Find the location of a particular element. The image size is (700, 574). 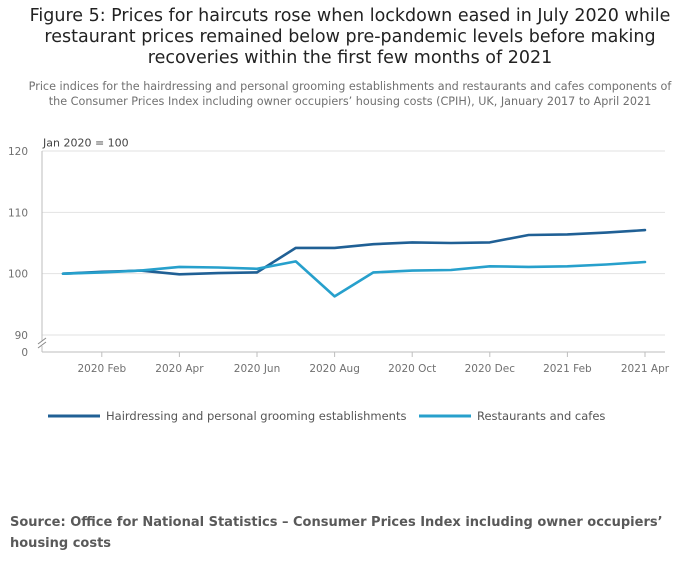

x-tick-label: 2021 Apr is located at coordinates (645, 369).